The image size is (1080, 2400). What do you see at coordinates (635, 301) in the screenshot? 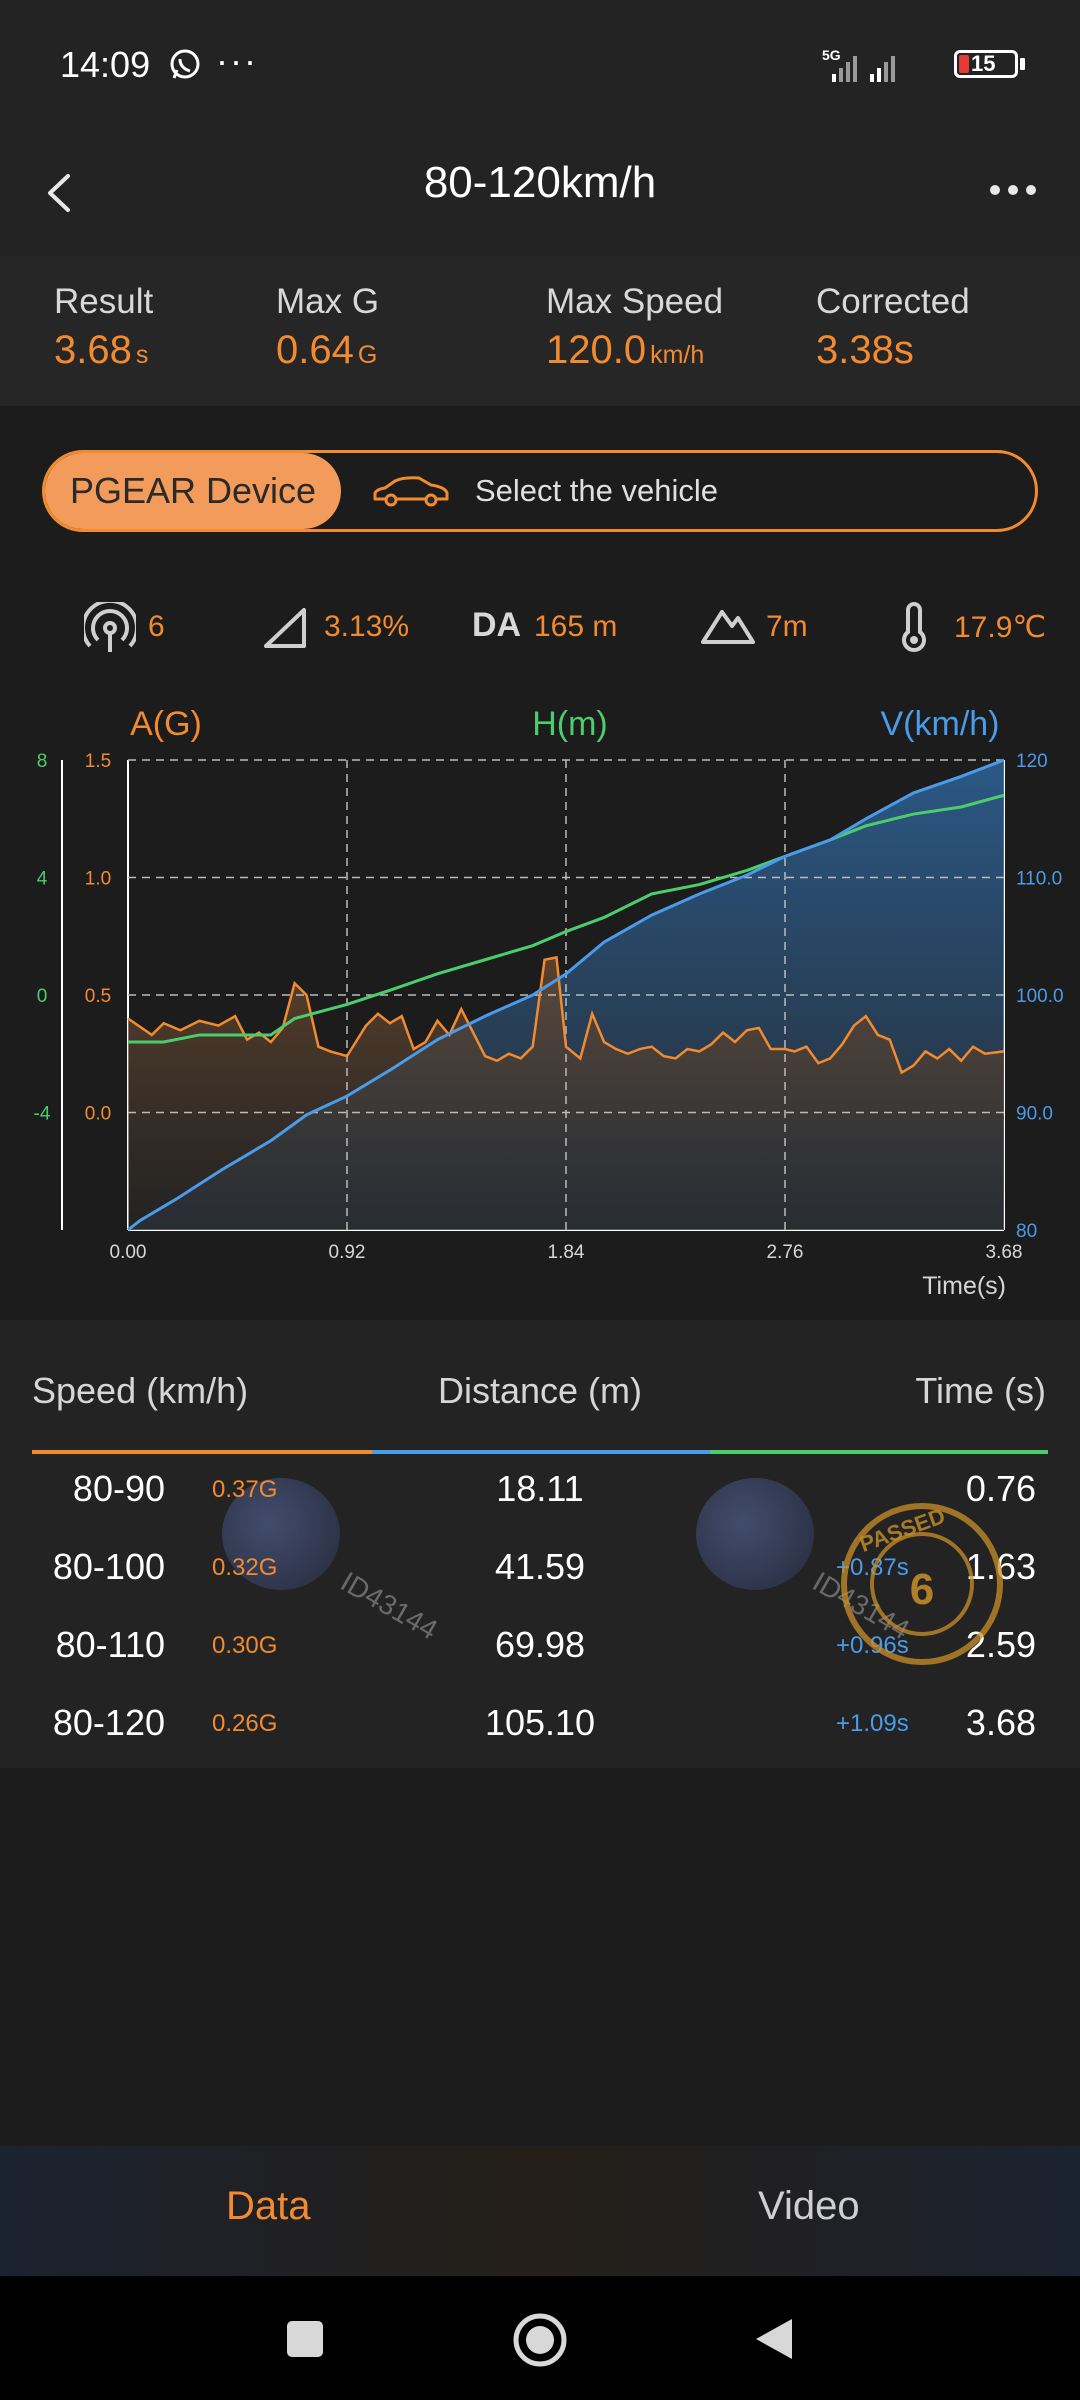
I see `stat-label: Max Speed` at bounding box center [635, 301].